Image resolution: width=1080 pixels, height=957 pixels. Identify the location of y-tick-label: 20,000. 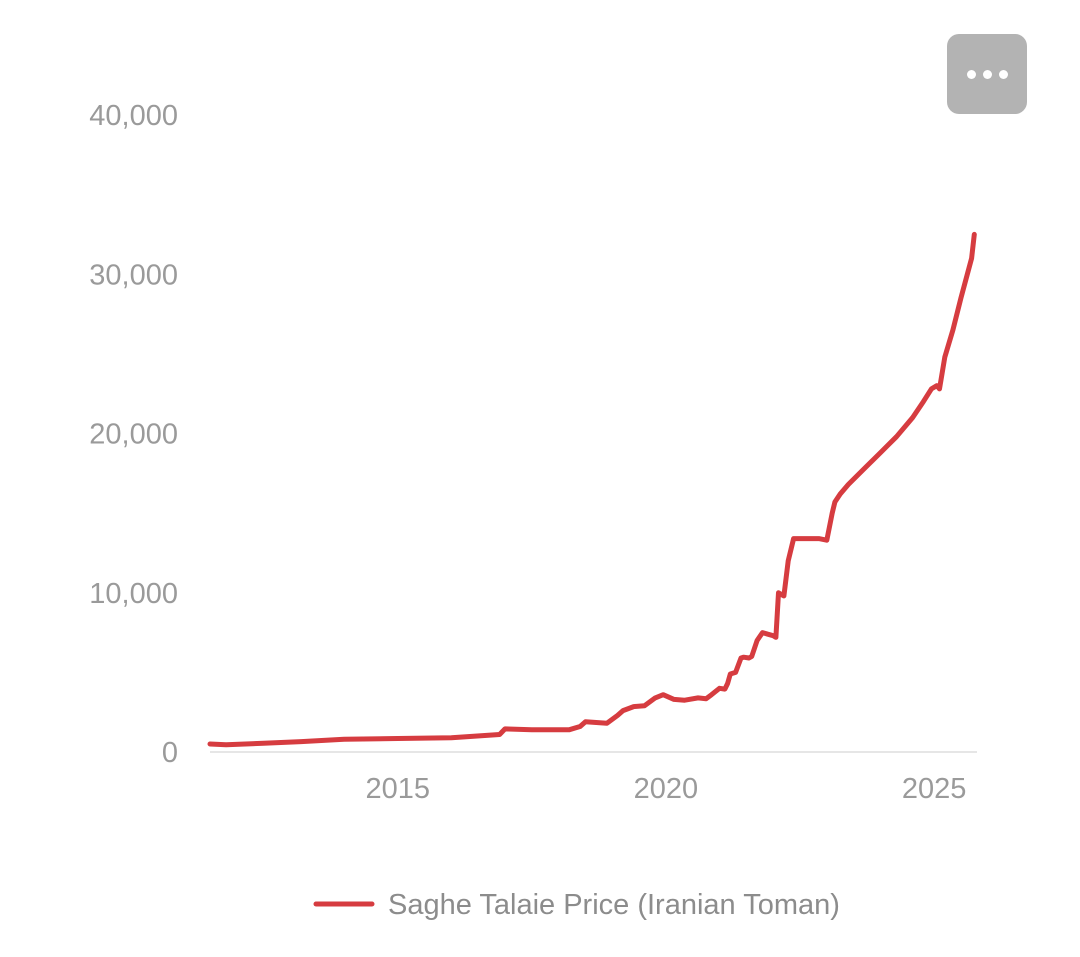
(133, 435).